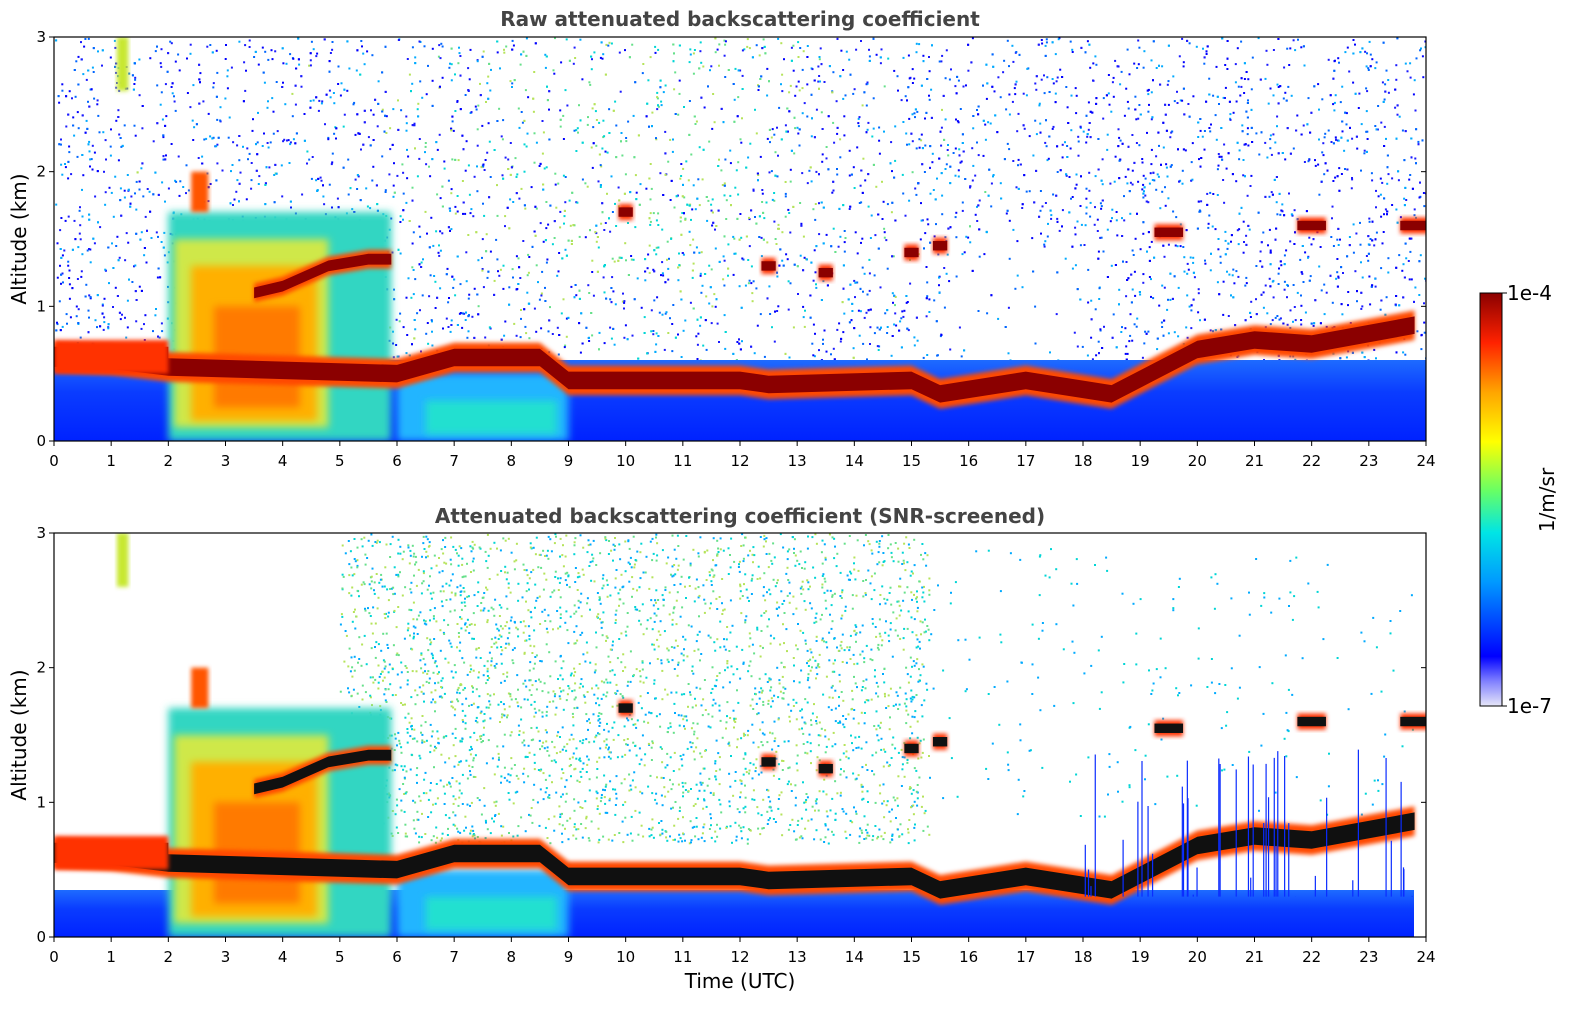  I want to click on panel-screened-y-label: Altitude (km), so click(19, 734).